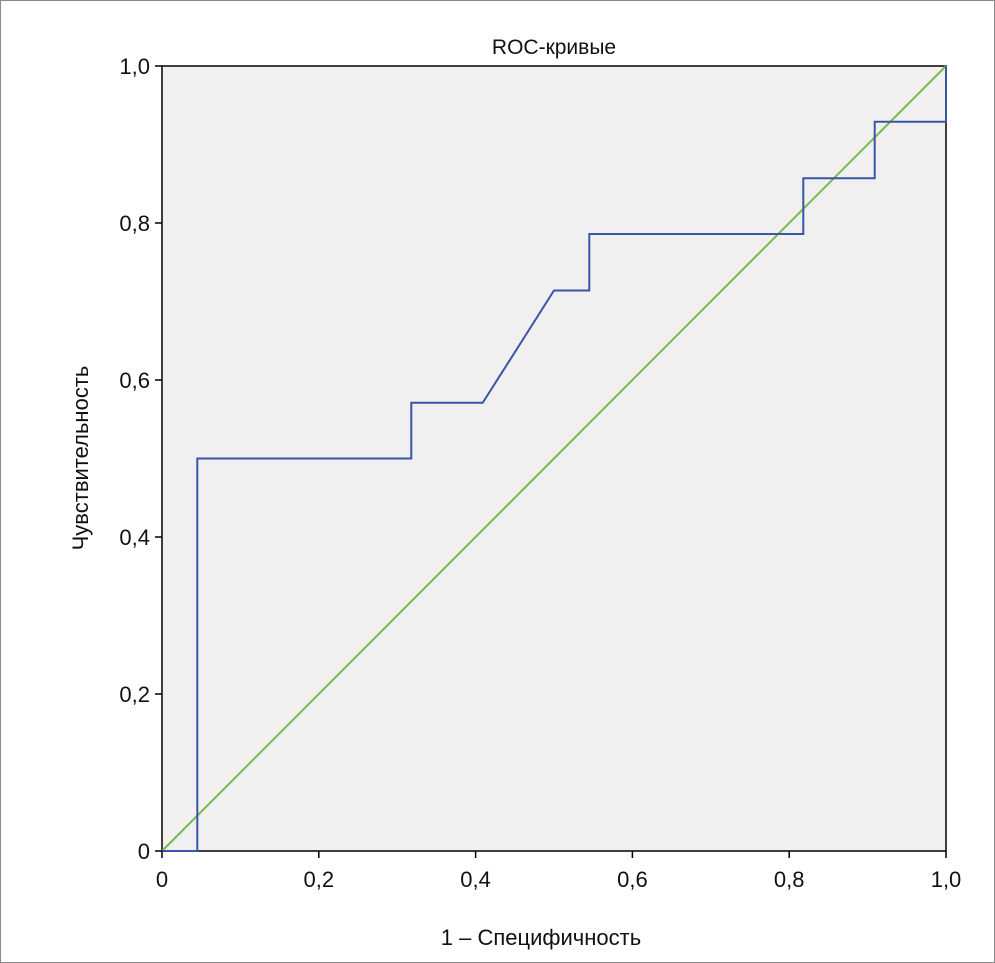 The width and height of the screenshot is (995, 963). I want to click on chart-title: ROC-кривые, so click(554, 47).